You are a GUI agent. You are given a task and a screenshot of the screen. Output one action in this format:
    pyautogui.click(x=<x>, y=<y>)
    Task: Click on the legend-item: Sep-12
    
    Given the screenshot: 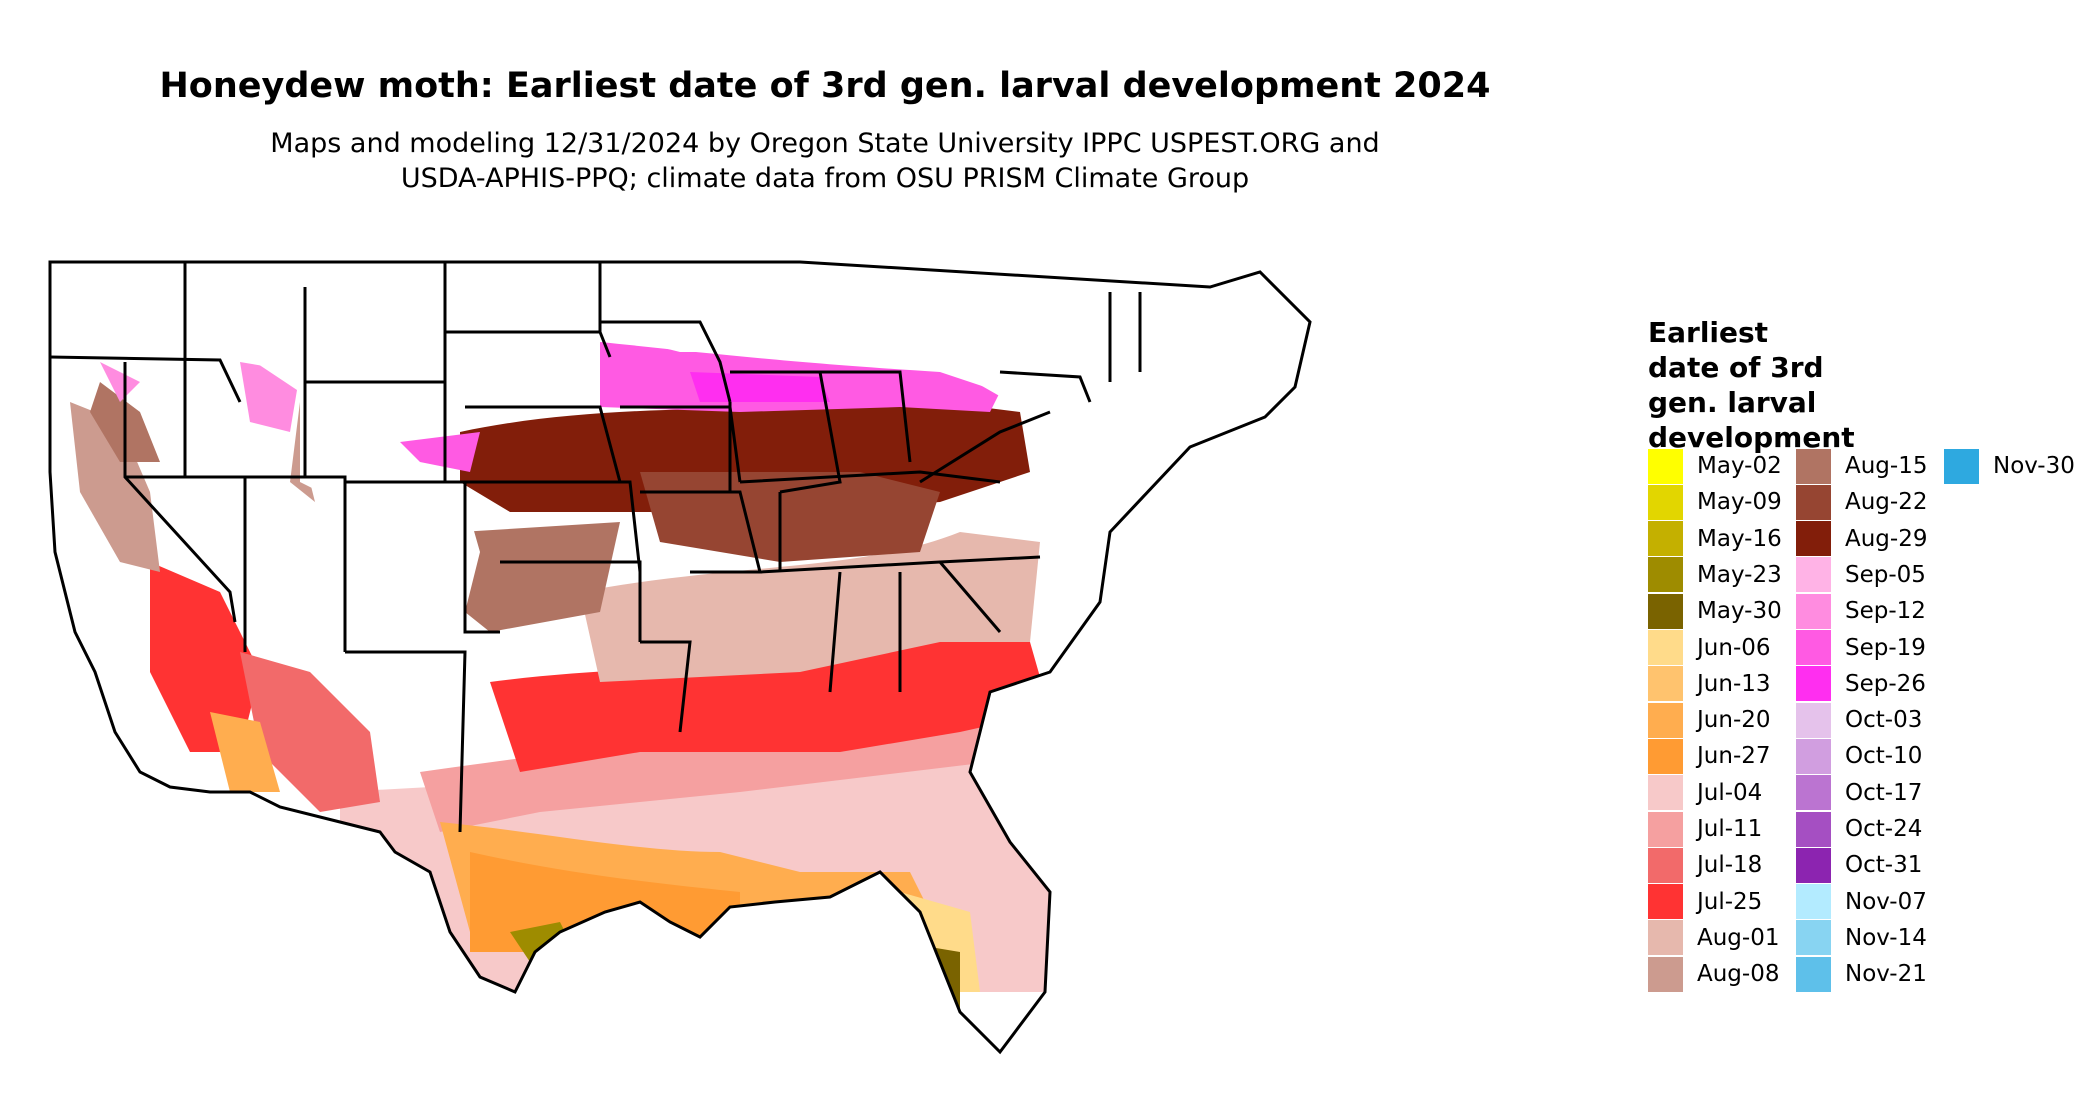 What is the action you would take?
    pyautogui.click(x=1861, y=611)
    